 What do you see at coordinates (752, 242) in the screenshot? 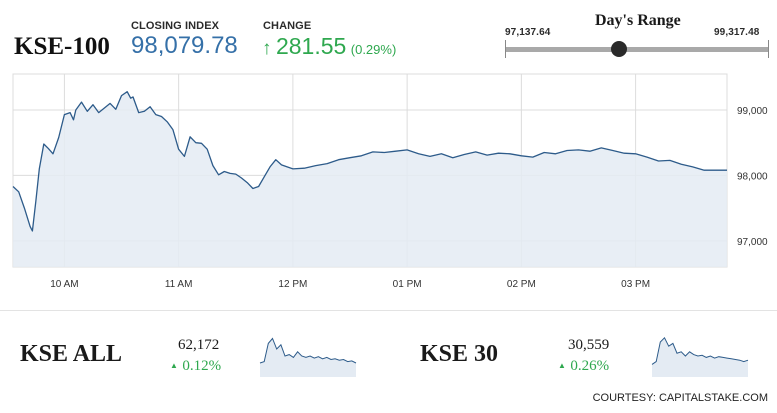
I see `y-tick-label: 97,000` at bounding box center [752, 242].